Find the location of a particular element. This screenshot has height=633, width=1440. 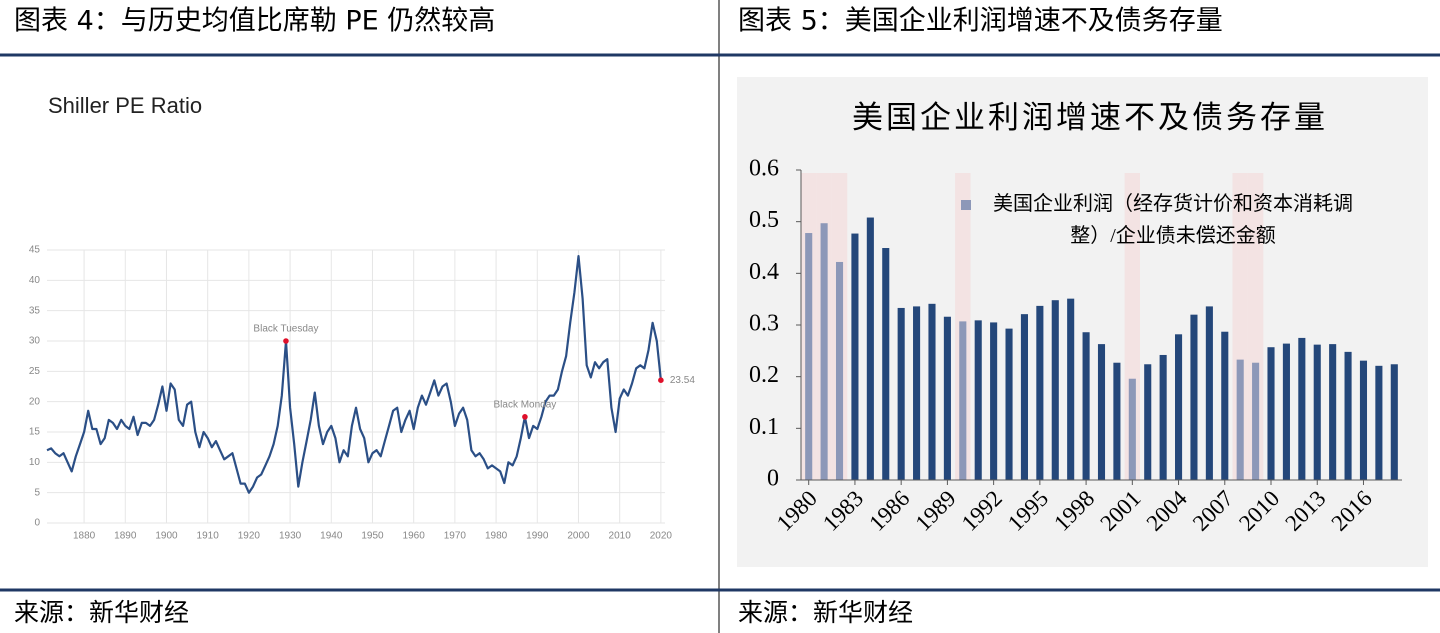

y-tick-label: 25 is located at coordinates (35, 371).